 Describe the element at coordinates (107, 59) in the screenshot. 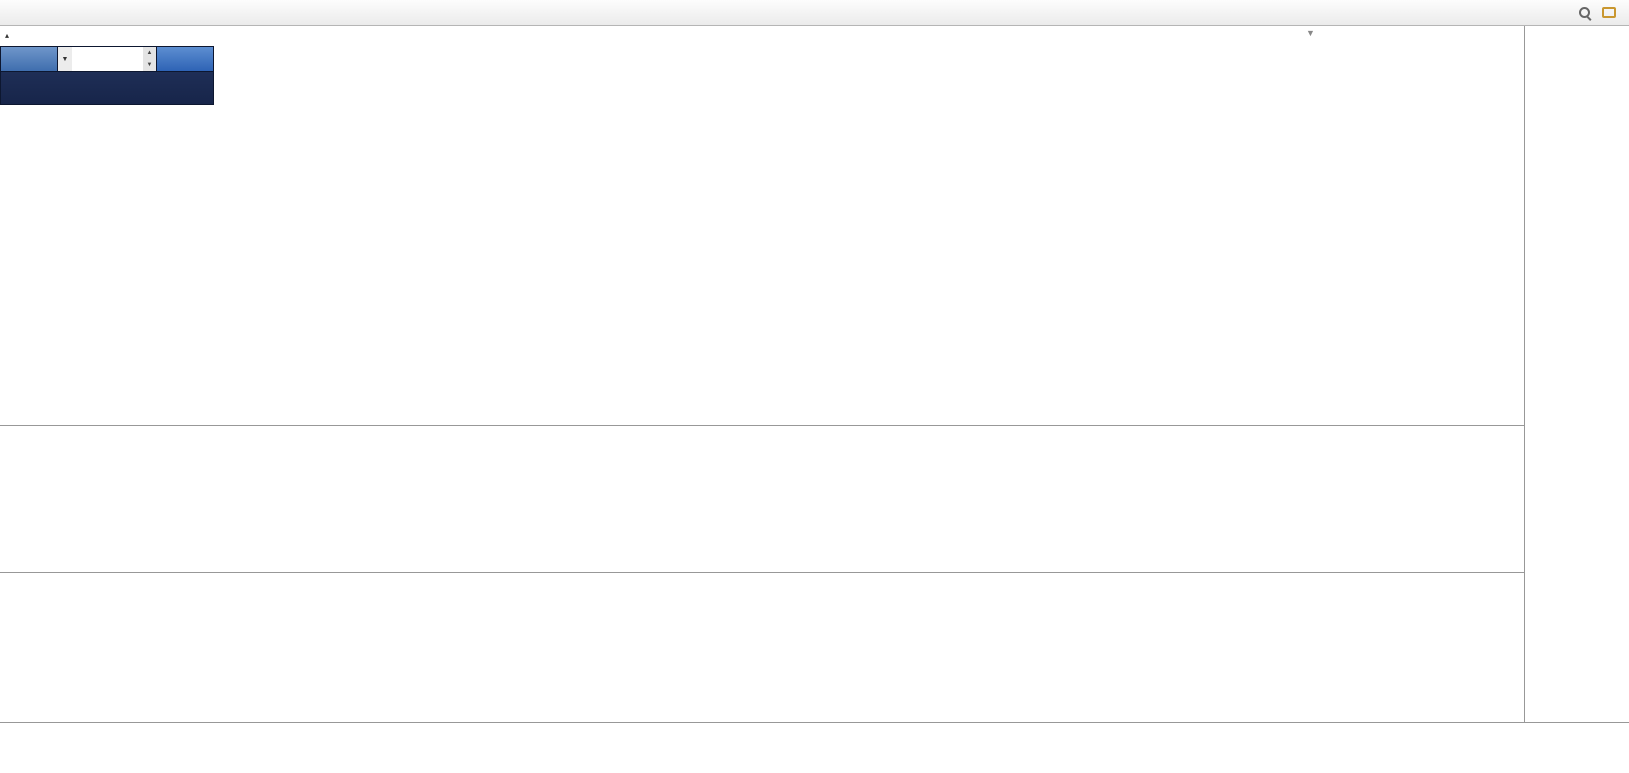

I see `lot-size-input` at that location.